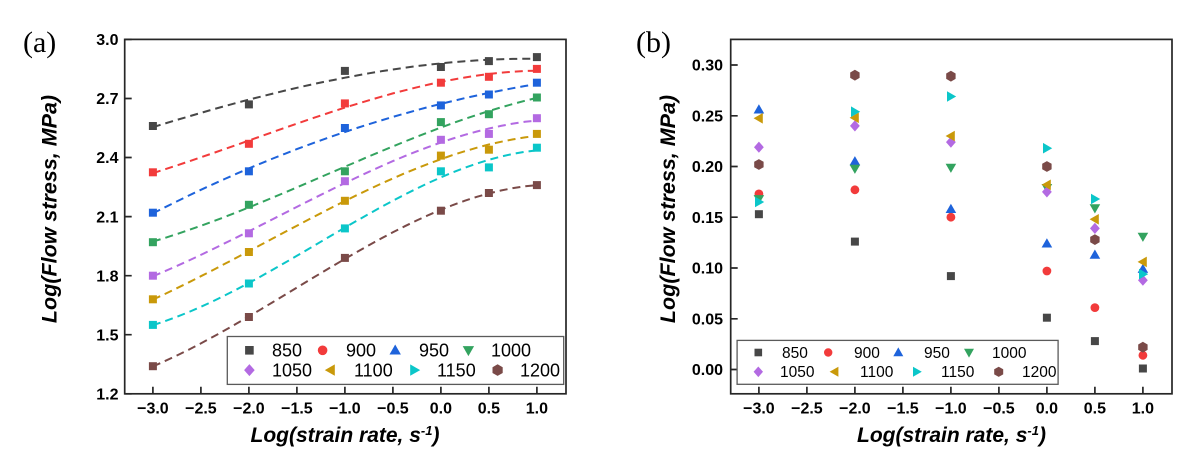  Describe the element at coordinates (107, 276) in the screenshot. I see `svg-text: 1.8` at that location.